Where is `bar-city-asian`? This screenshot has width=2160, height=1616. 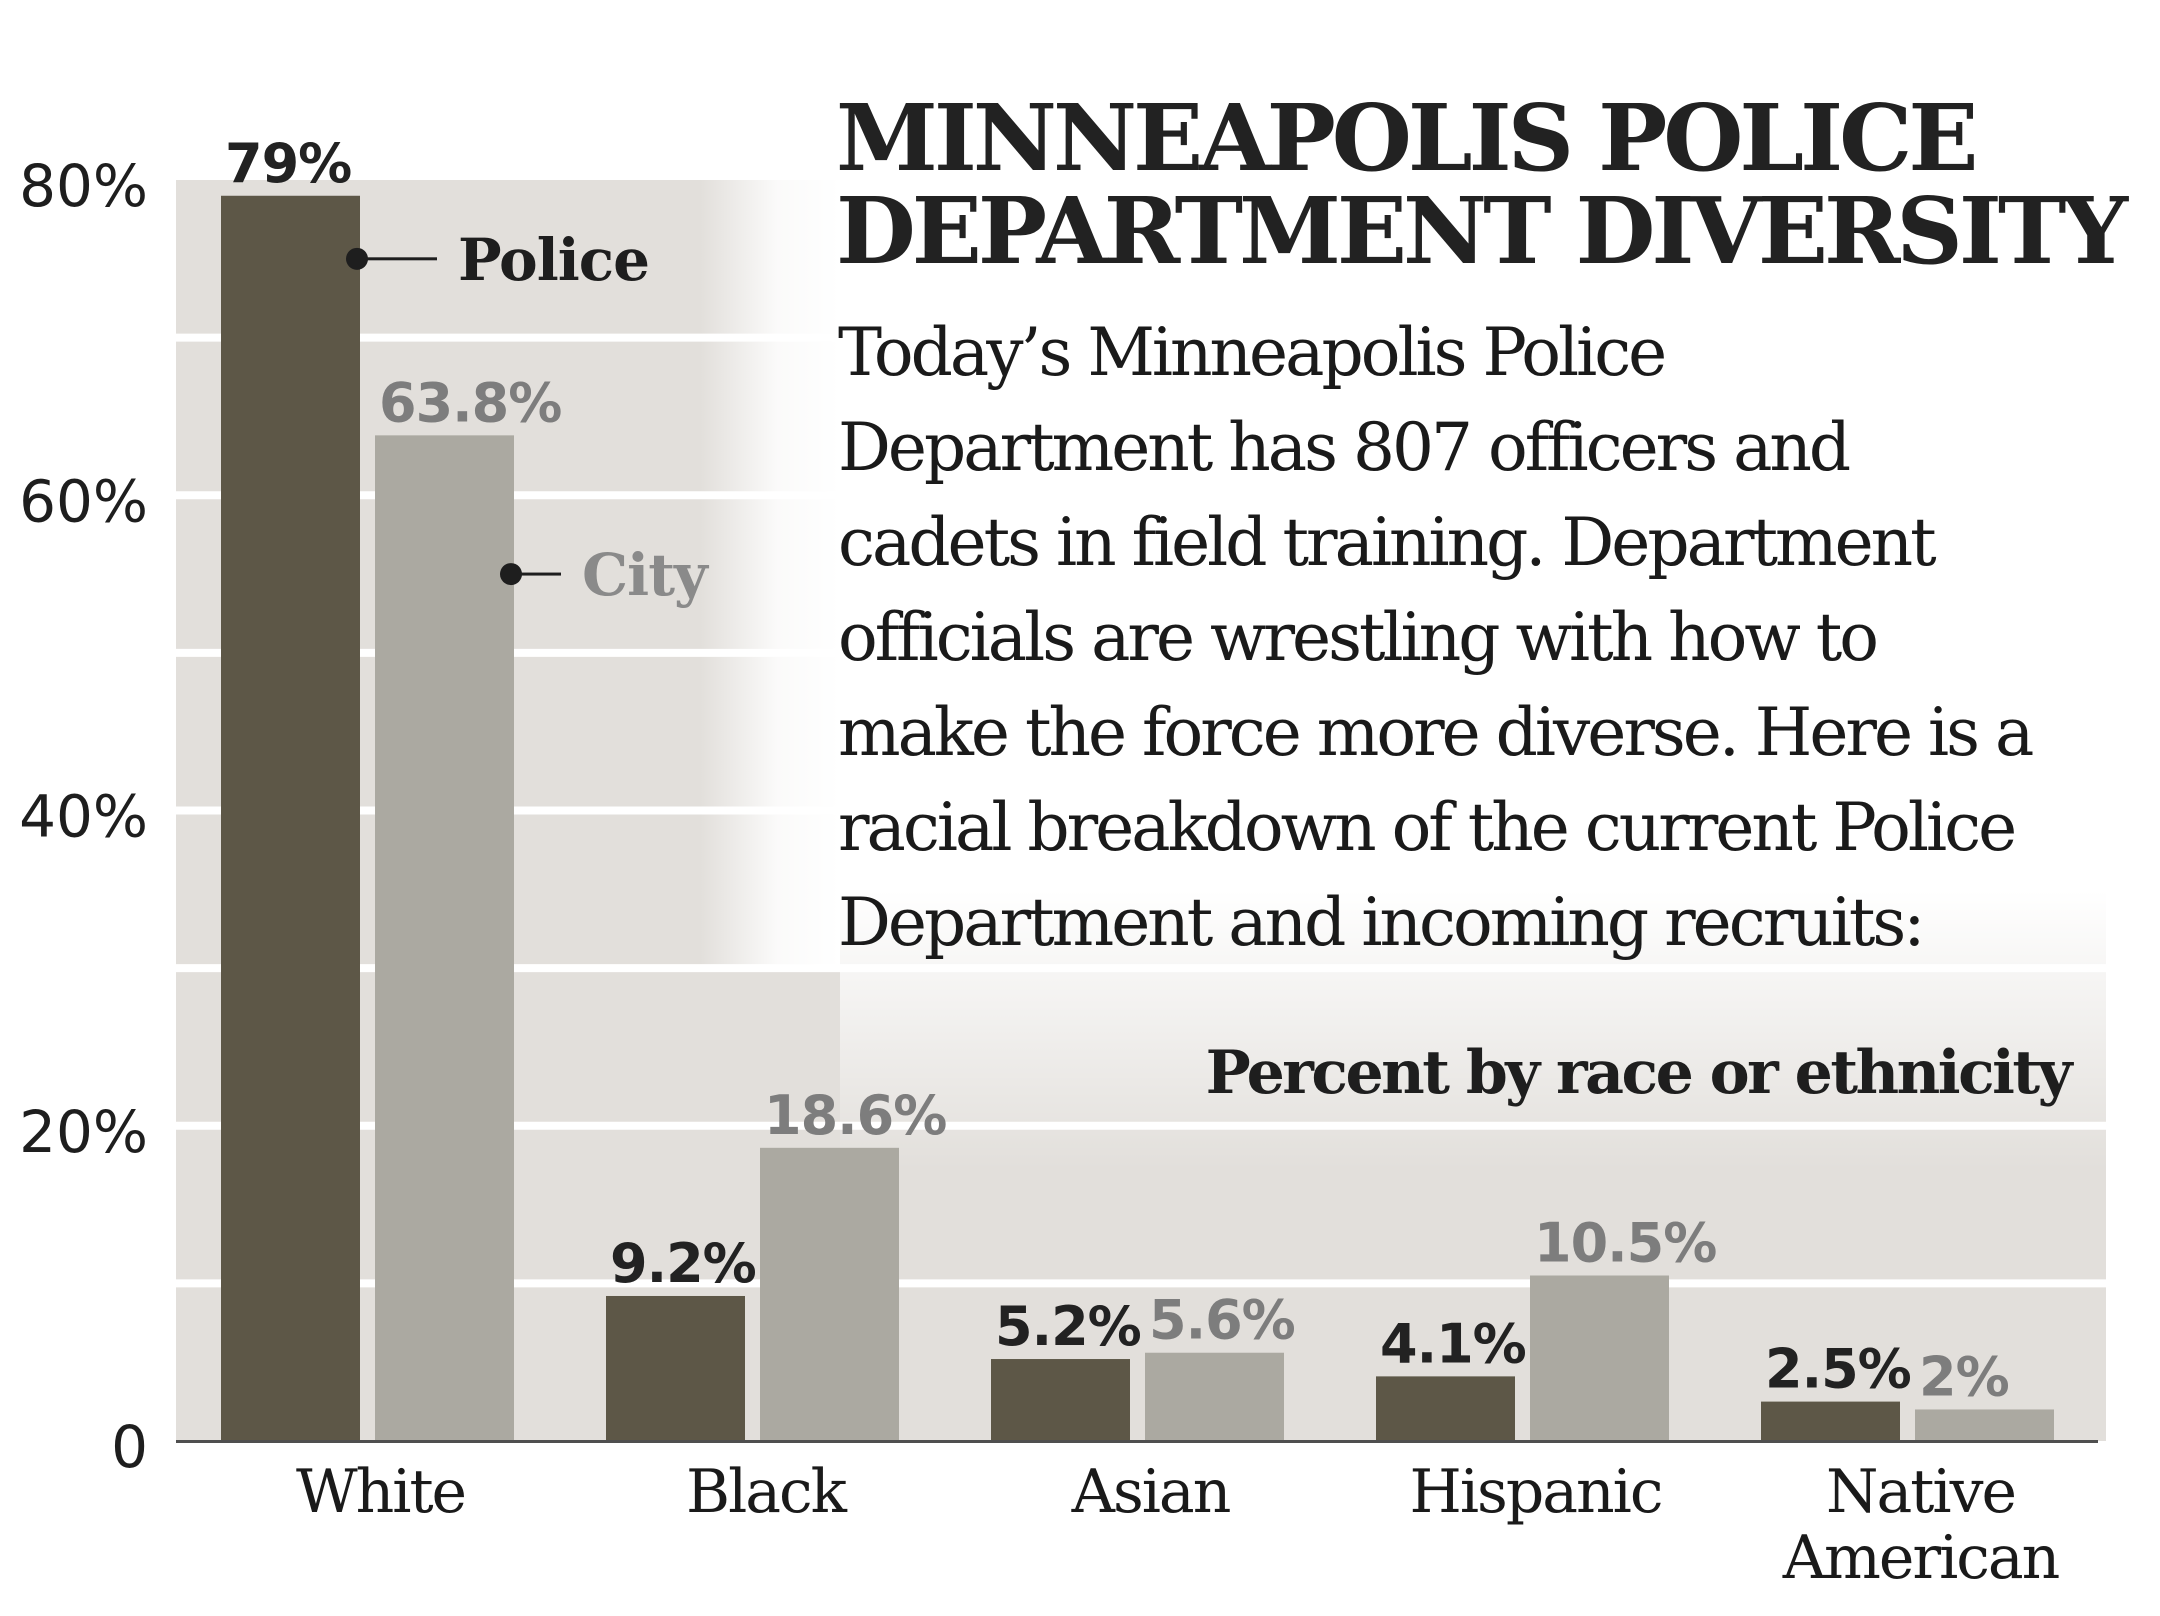
bar-city-asian is located at coordinates (1214, 1396).